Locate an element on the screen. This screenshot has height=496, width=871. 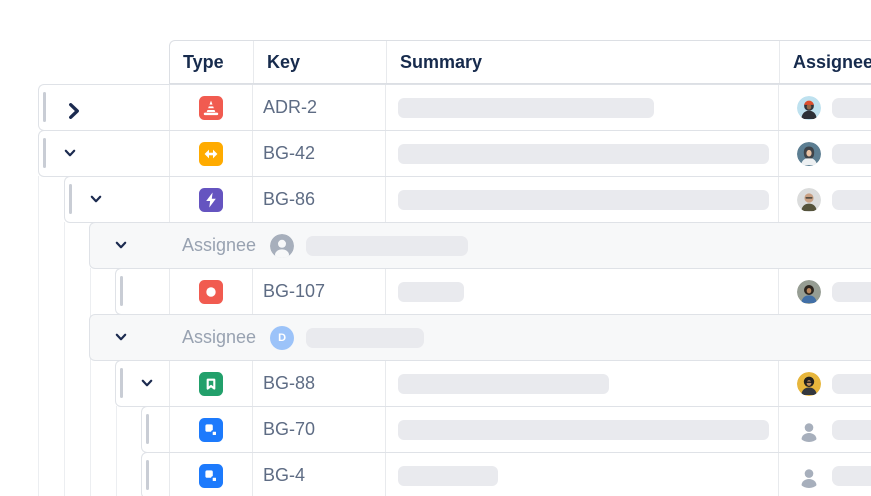
table-row-bg-70: BG-70 is located at coordinates (435, 429).